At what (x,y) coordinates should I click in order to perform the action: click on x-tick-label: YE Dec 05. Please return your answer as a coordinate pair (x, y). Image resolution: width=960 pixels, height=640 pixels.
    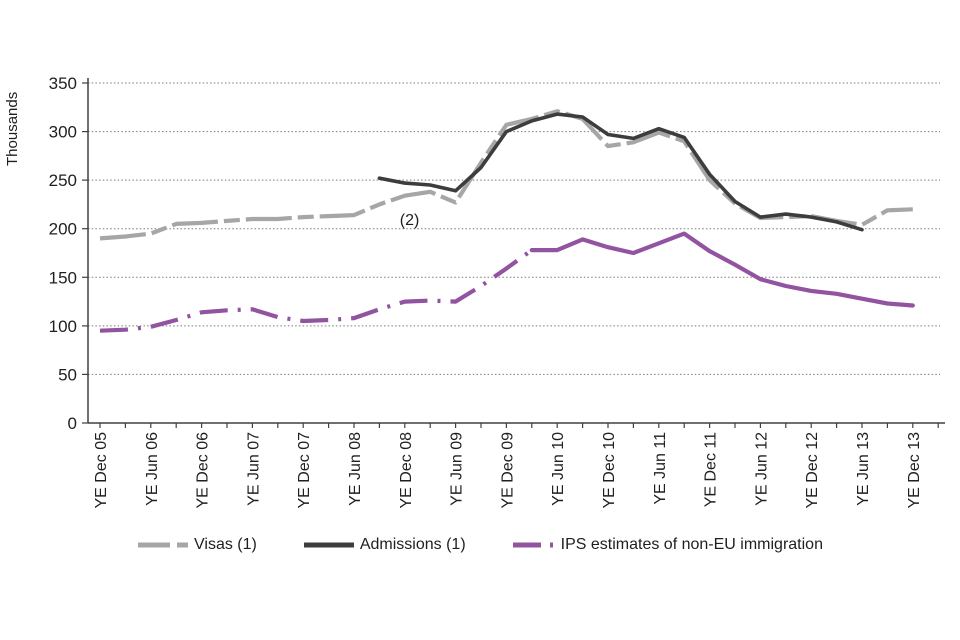
    Looking at the image, I should click on (101, 470).